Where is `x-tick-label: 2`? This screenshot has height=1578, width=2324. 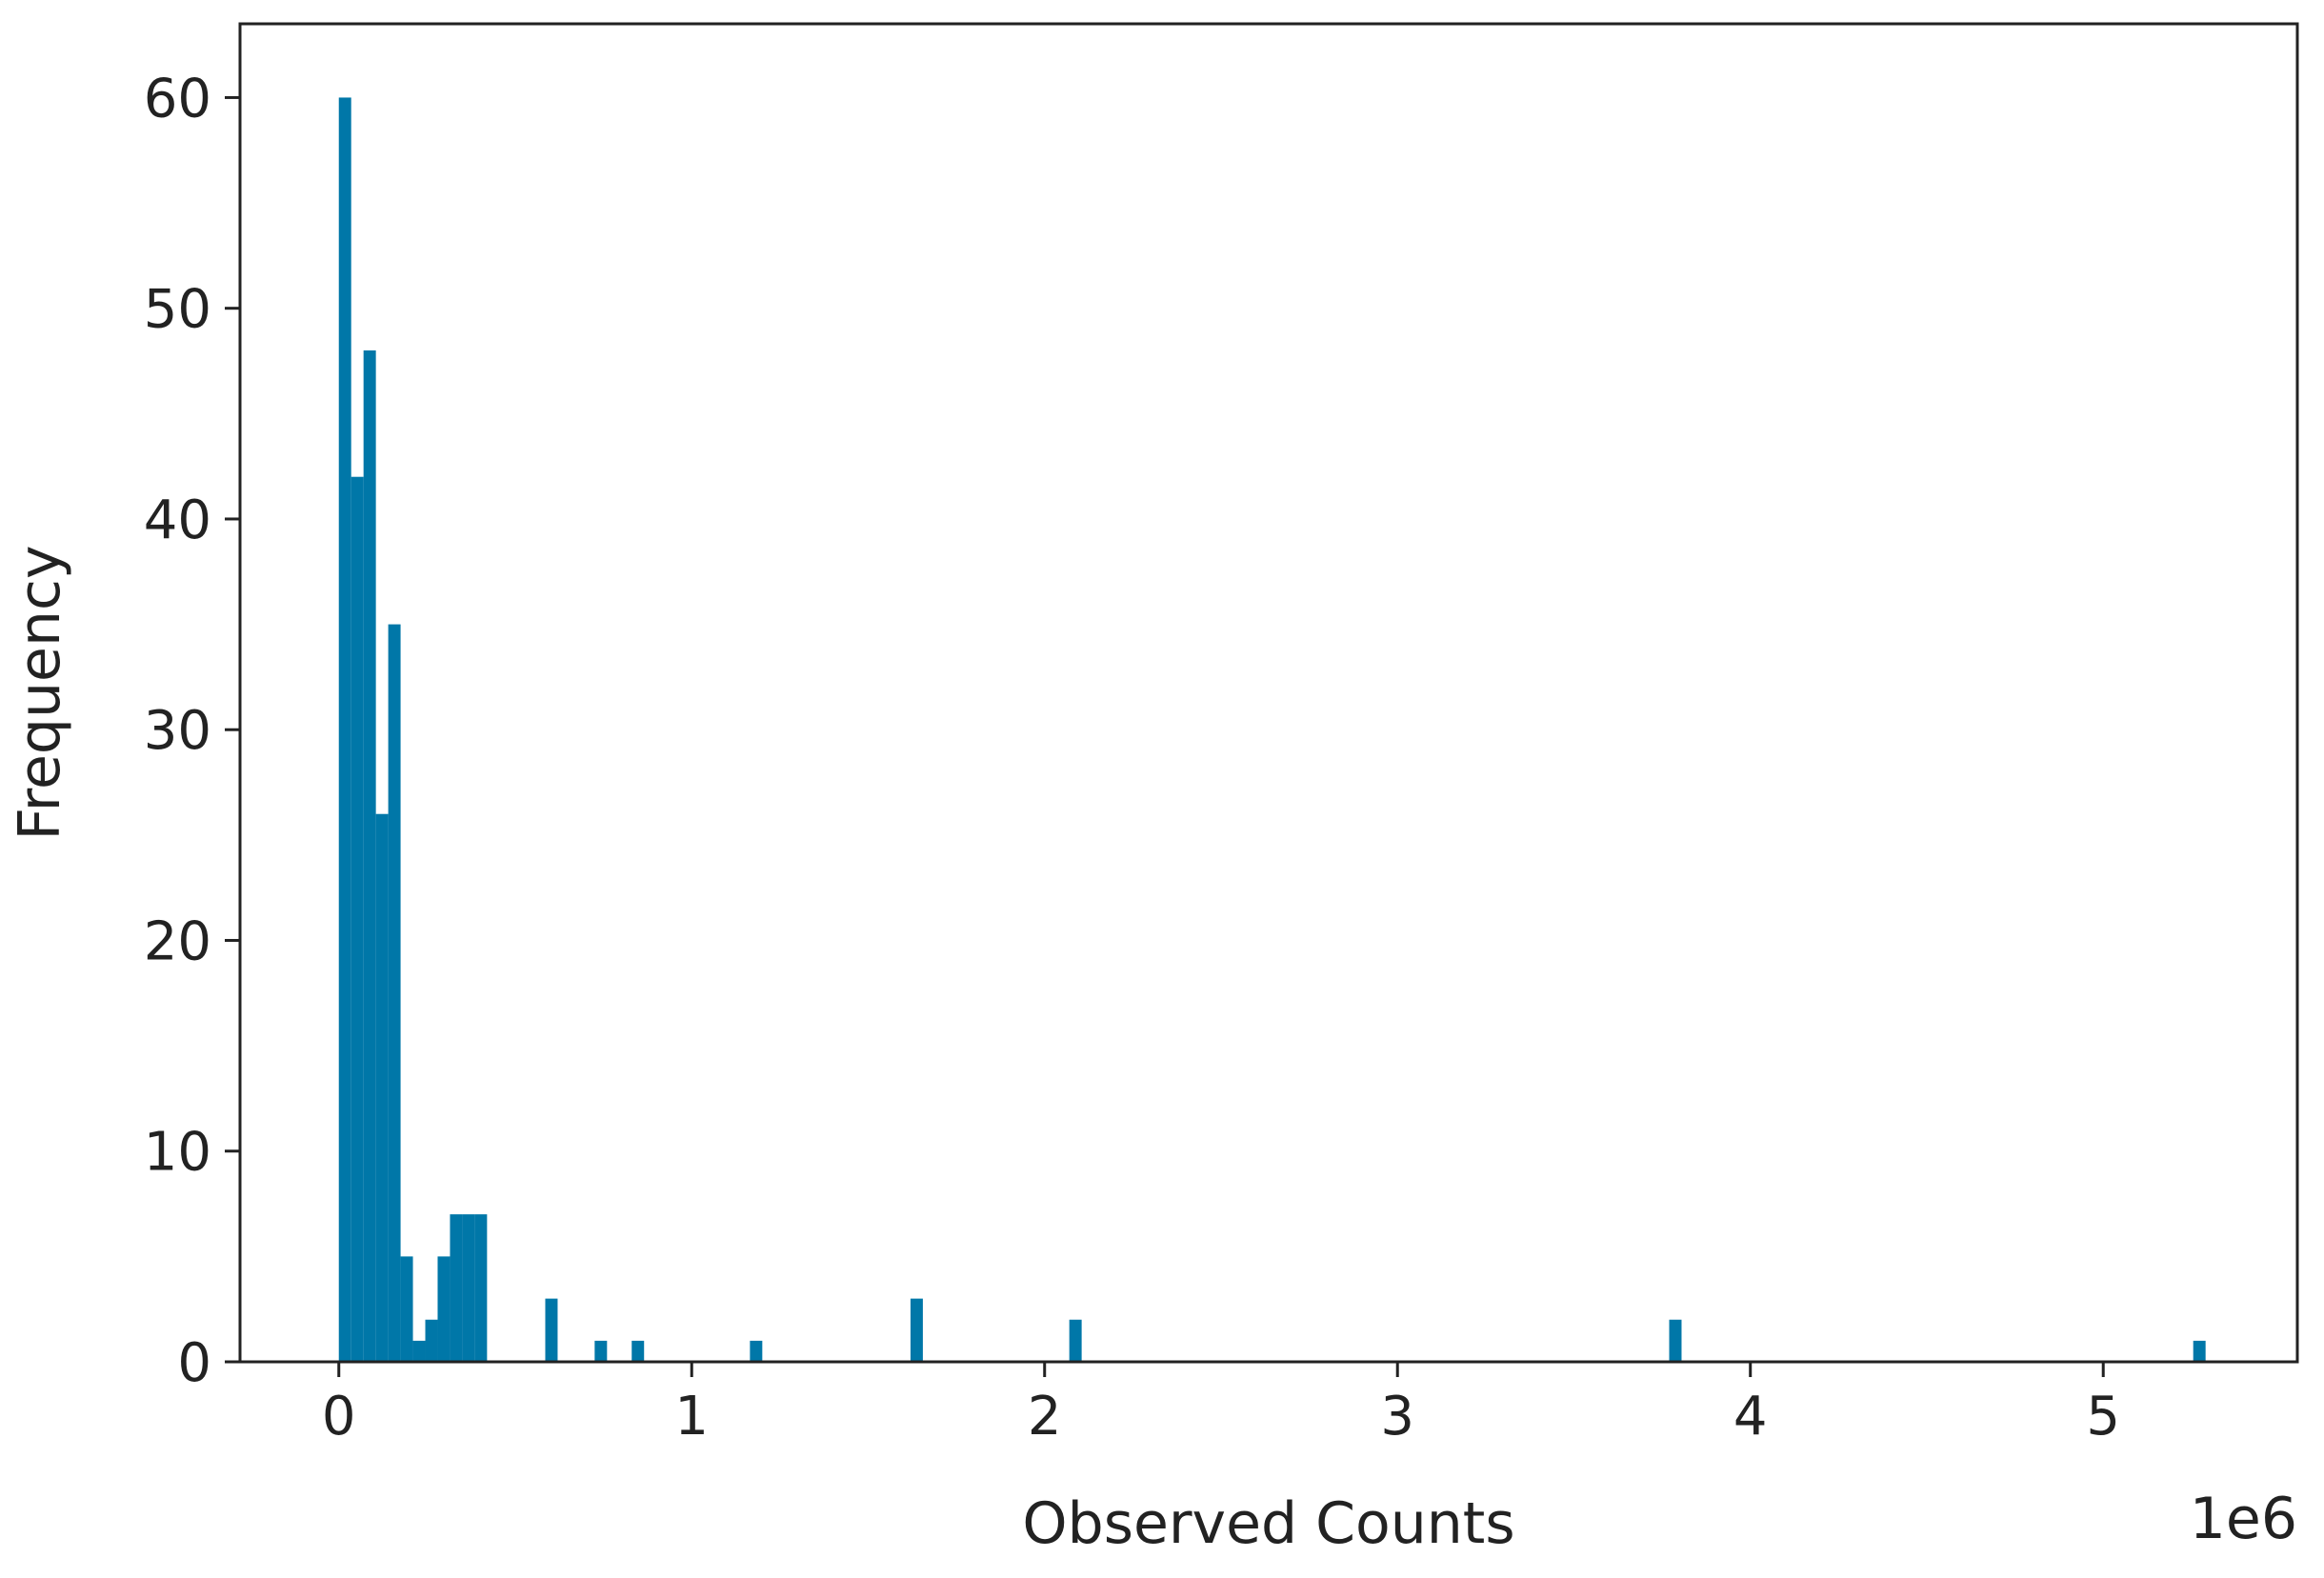 x-tick-label: 2 is located at coordinates (1045, 1417).